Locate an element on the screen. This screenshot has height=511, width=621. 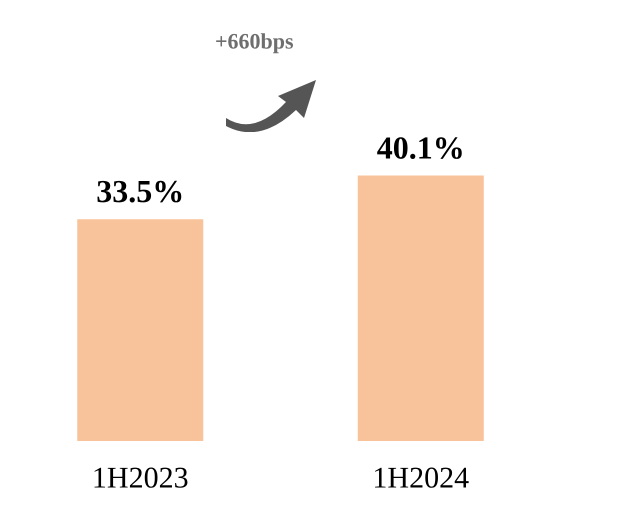
text: +660bps is located at coordinates (254, 41).